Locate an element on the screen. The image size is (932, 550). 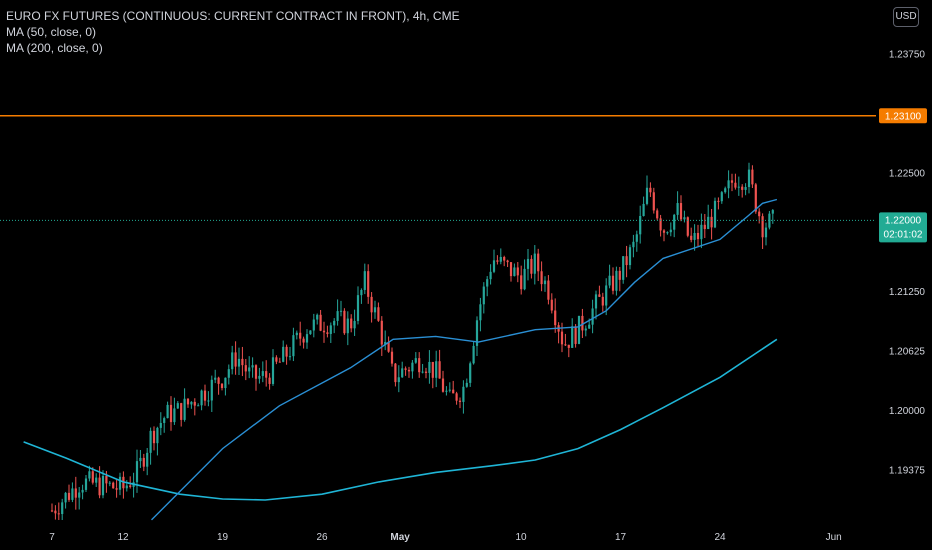
ma200-legend: MA (200, close, 0) is located at coordinates (54, 48).